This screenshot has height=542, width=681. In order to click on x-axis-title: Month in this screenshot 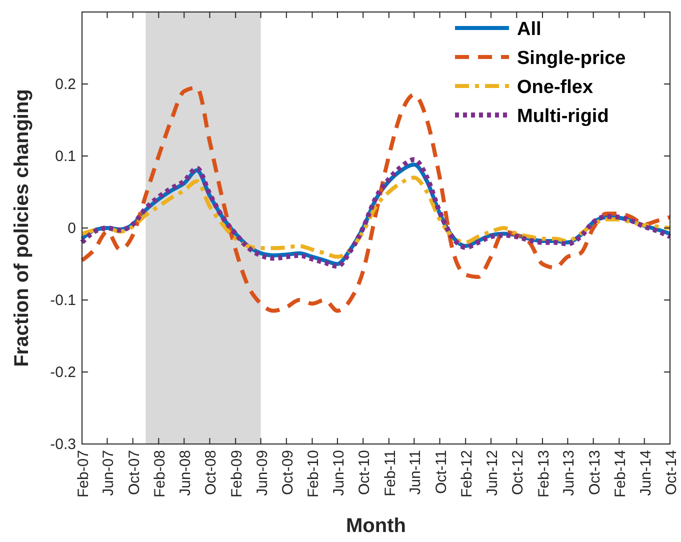, I will do `click(376, 526)`.